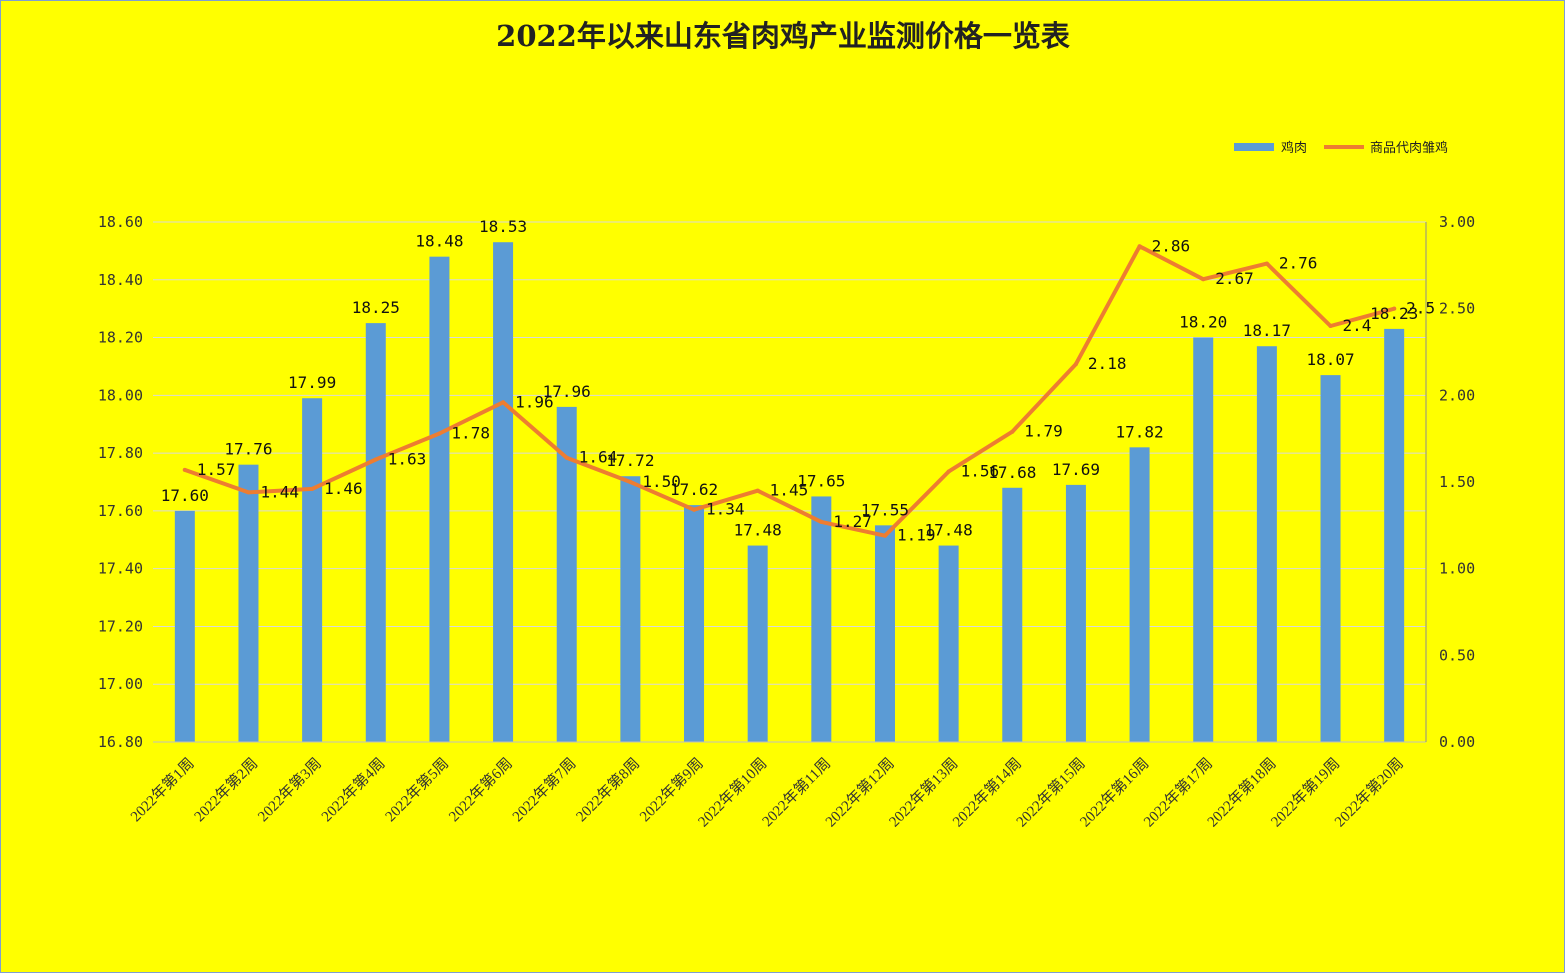 The image size is (1565, 973). What do you see at coordinates (783, 36) in the screenshot?
I see `chart-title: 2022年以来山东省肉鸡产业监测价格一览表` at bounding box center [783, 36].